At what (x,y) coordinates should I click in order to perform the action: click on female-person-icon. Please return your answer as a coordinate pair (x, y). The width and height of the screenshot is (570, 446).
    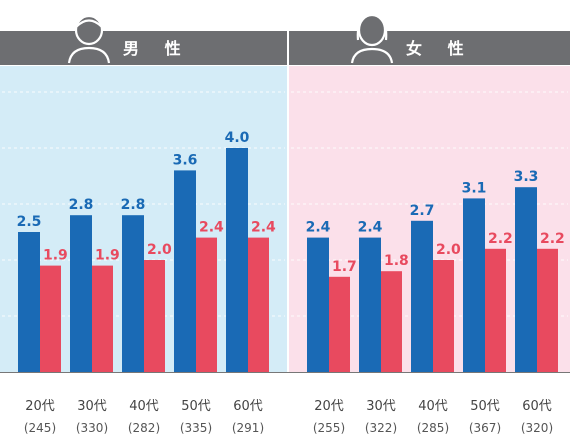
    Looking at the image, I should click on (372, 38).